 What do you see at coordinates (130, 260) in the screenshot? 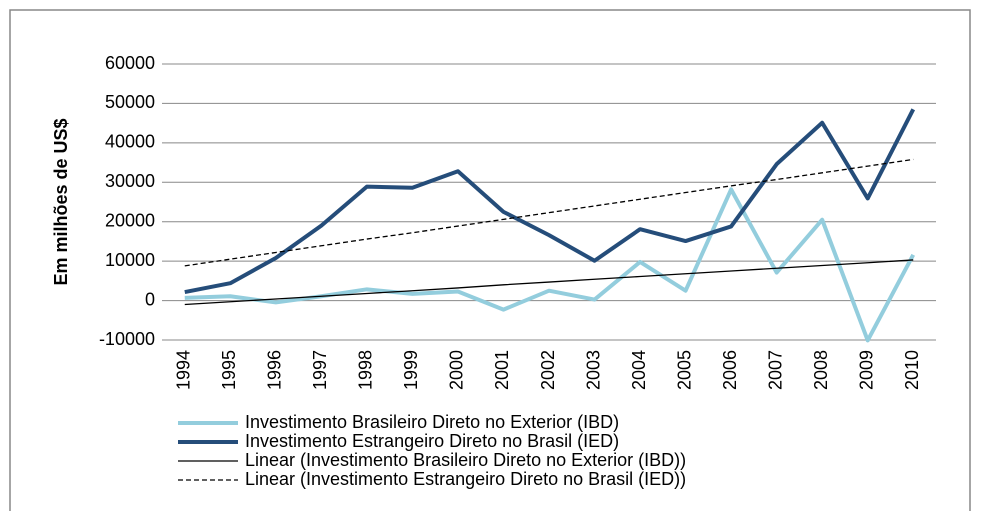
I see `y-tick-label: 10000` at bounding box center [130, 260].